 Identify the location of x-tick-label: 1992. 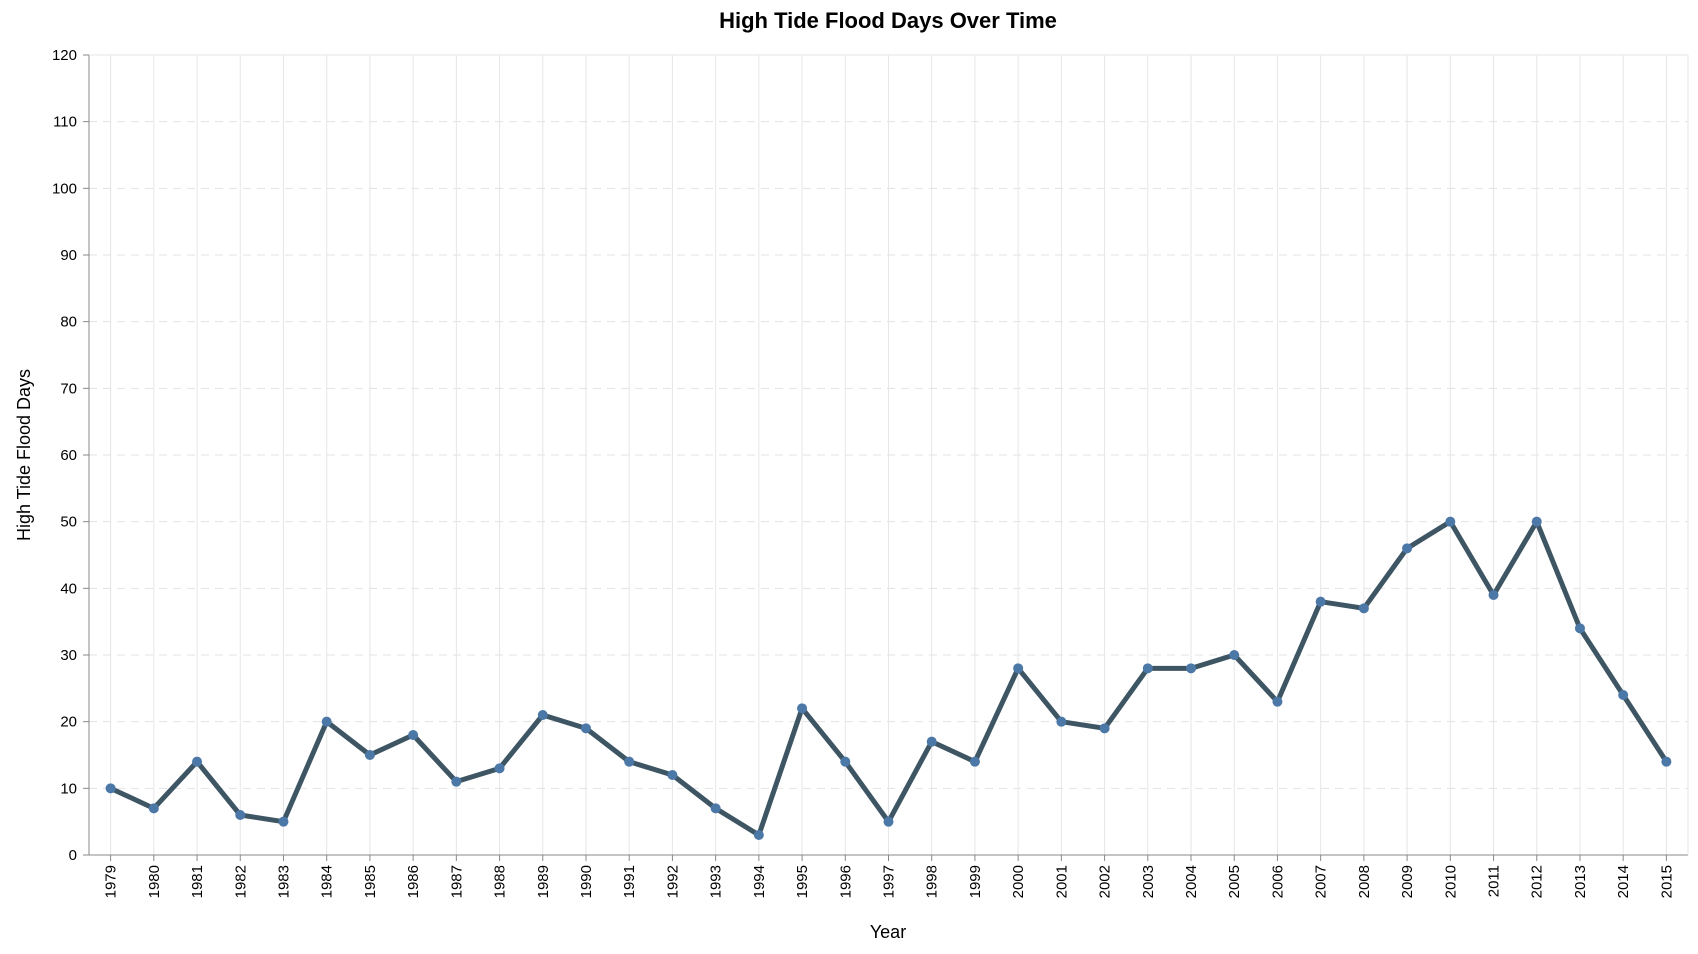
(672, 881).